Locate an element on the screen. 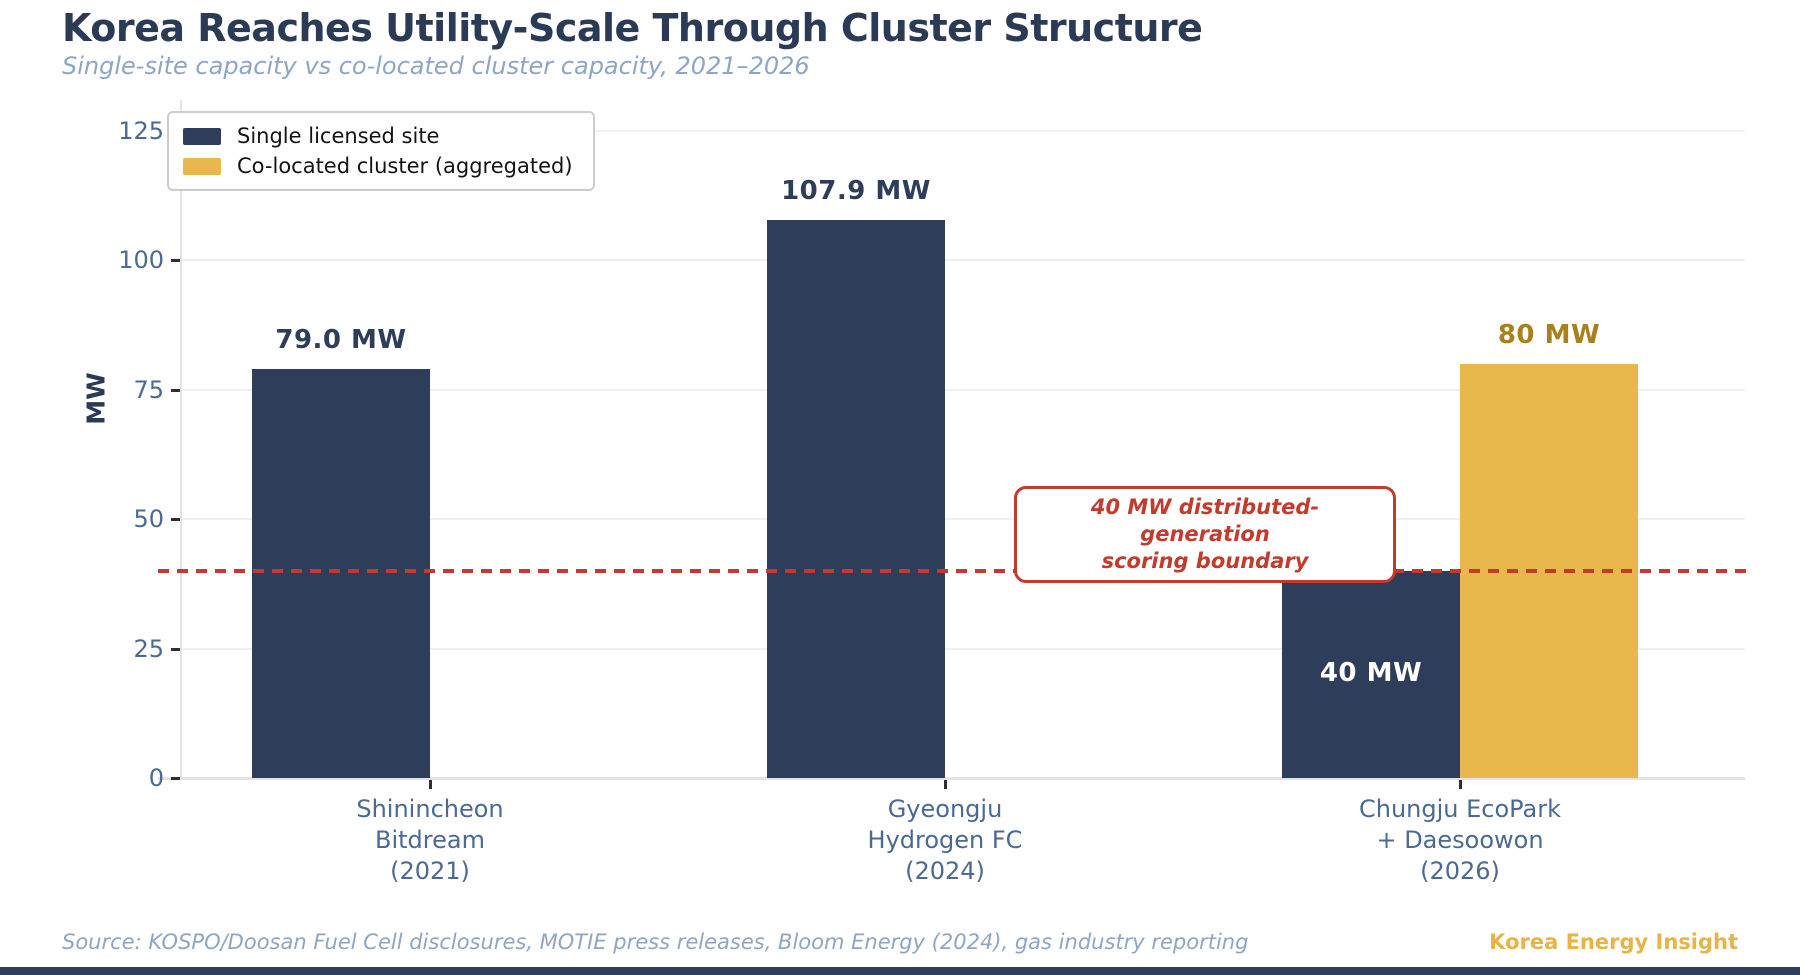  y-tick-label: 125 is located at coordinates (141, 131).